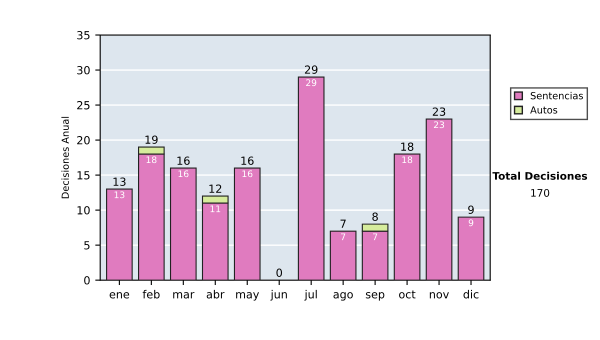 The height and width of the screenshot is (340, 600). What do you see at coordinates (119, 194) in the screenshot?
I see `data-label: 13` at bounding box center [119, 194].